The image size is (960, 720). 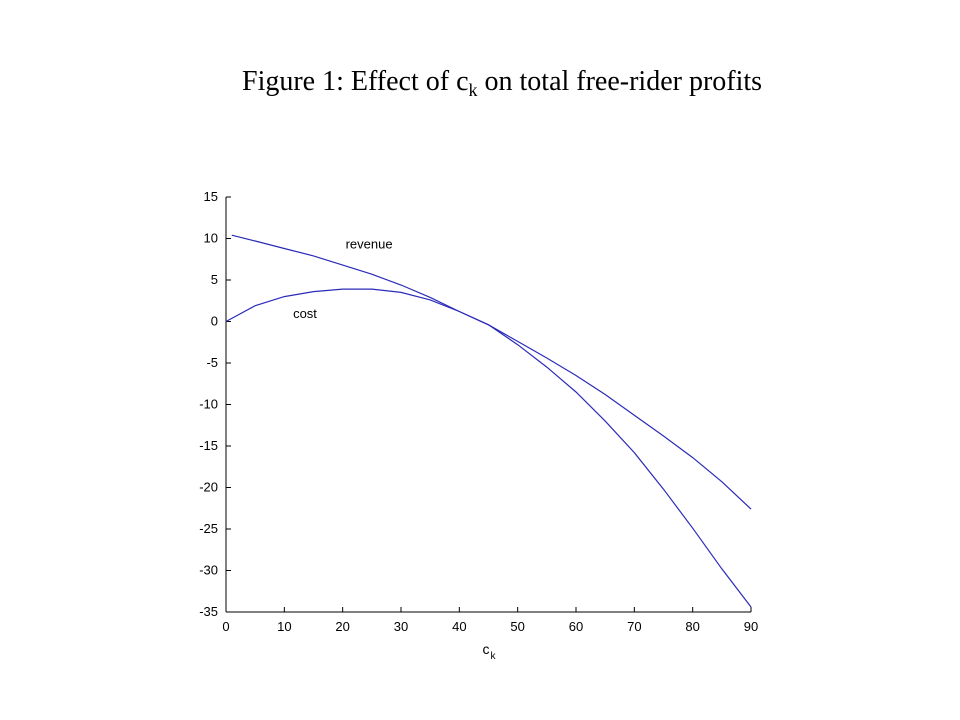 I want to click on y-tick-label: -35, so click(x=208, y=611).